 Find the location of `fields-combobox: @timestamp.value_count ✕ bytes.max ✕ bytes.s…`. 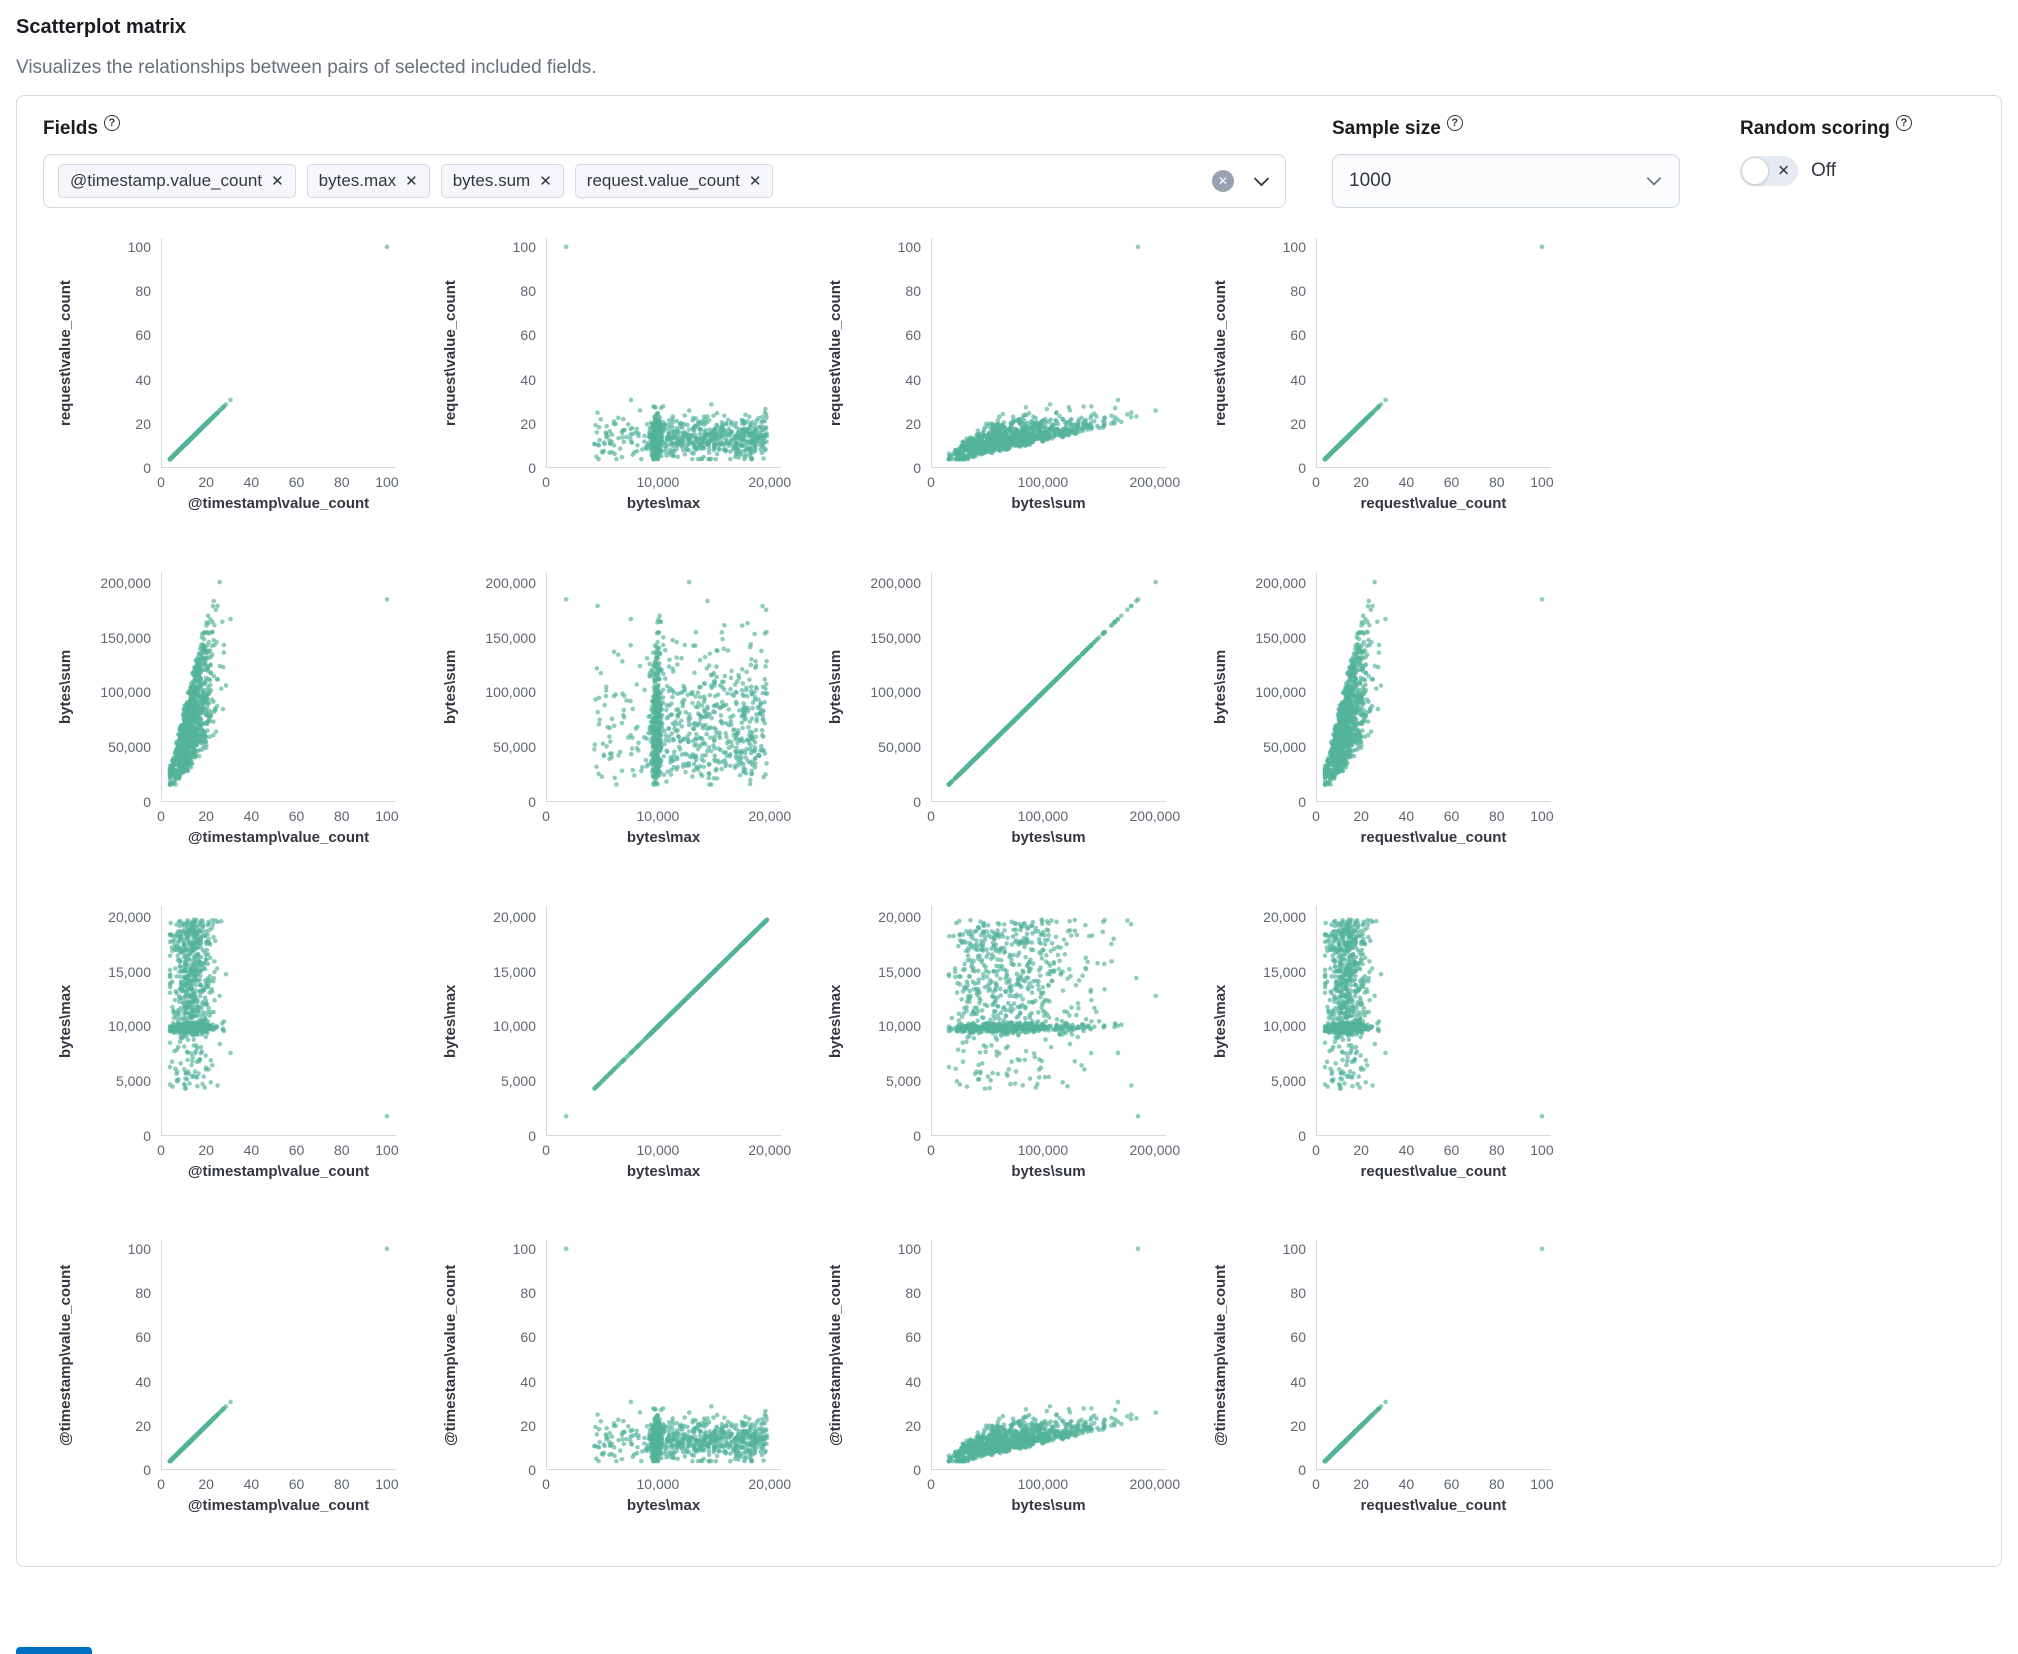

fields-combobox: @timestamp.value_count ✕ bytes.max ✕ bytes.s… is located at coordinates (664, 181).